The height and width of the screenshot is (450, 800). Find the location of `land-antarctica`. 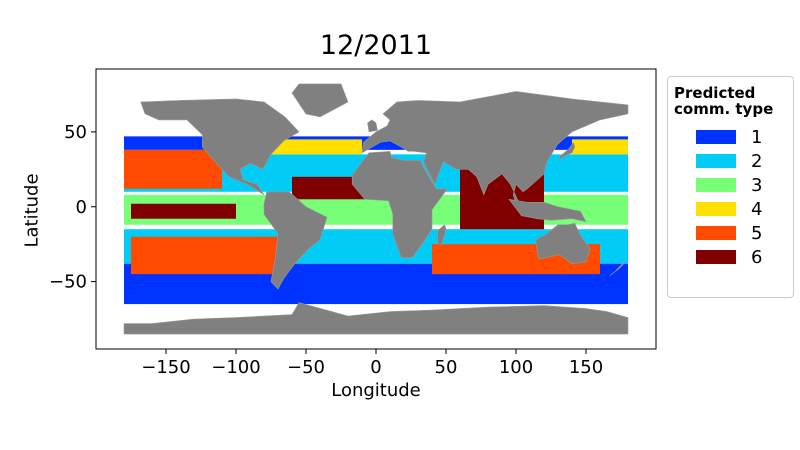

land-antarctica is located at coordinates (376, 318).